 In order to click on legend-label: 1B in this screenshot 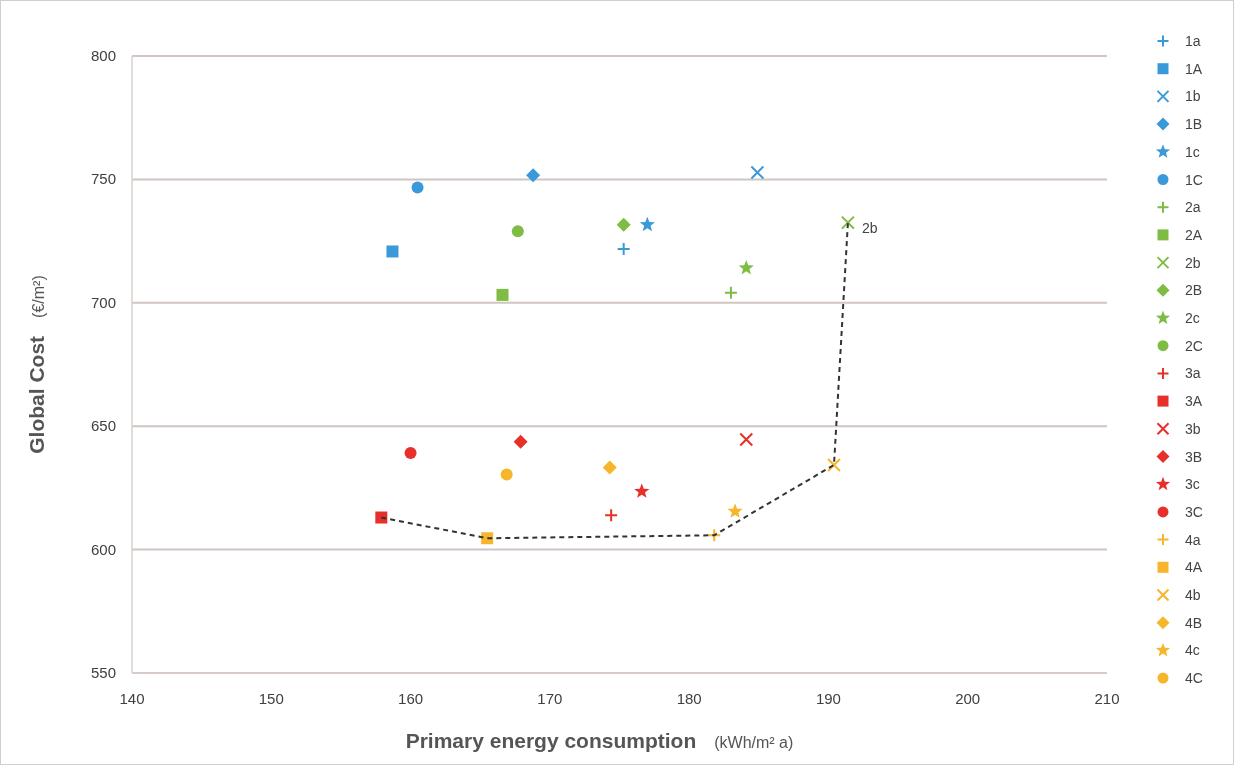, I will do `click(1194, 124)`.